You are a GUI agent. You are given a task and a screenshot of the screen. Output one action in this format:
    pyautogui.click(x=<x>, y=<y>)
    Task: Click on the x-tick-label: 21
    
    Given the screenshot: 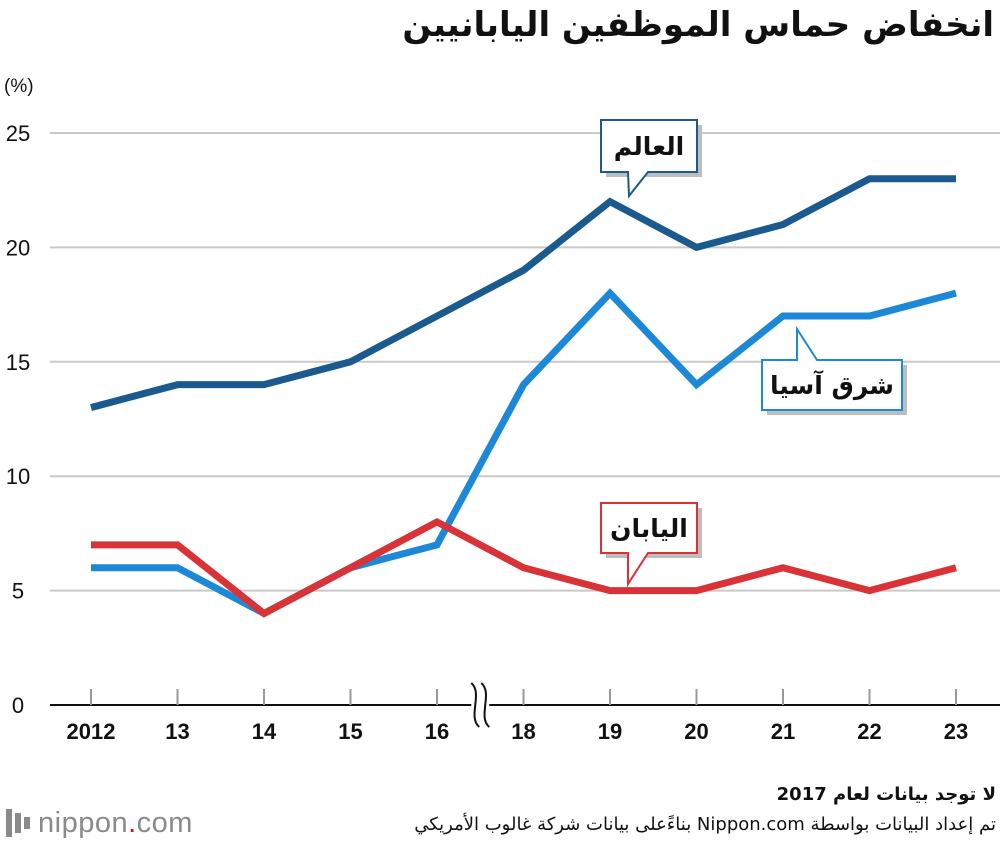 What is the action you would take?
    pyautogui.click(x=783, y=731)
    